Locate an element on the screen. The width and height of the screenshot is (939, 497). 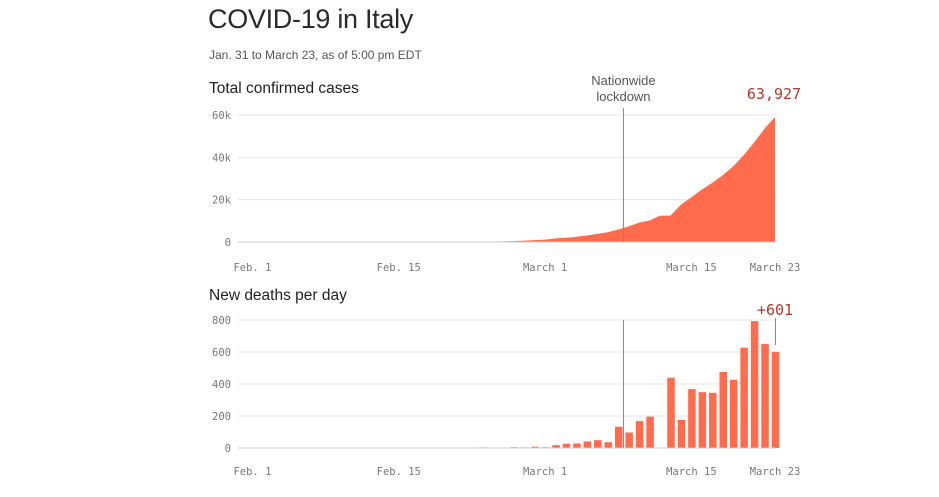
subtitle: Jan. 31 to March 23, as of 5:00 pm EDT is located at coordinates (315, 55).